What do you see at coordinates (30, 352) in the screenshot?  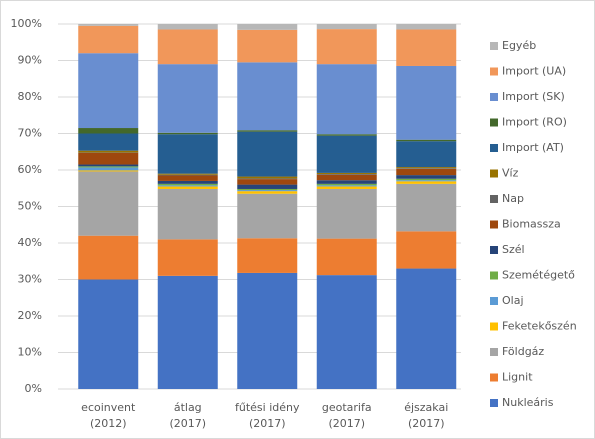 I see `y-tick-label: 10%` at bounding box center [30, 352].